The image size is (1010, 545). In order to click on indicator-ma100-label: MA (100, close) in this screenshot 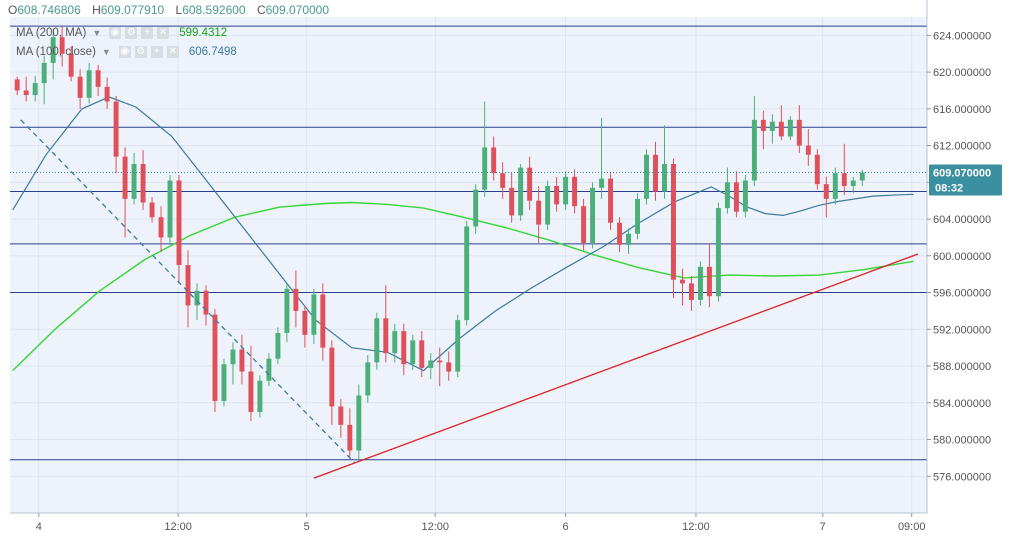, I will do `click(56, 52)`.